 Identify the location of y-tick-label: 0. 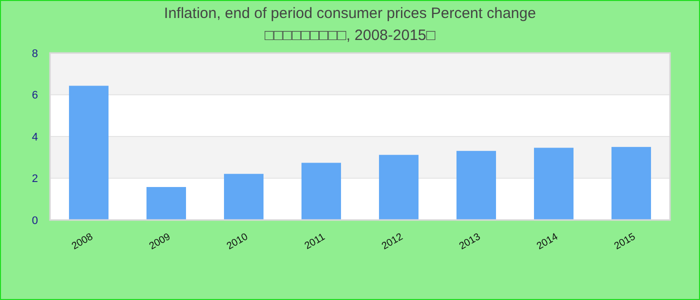
(35, 220).